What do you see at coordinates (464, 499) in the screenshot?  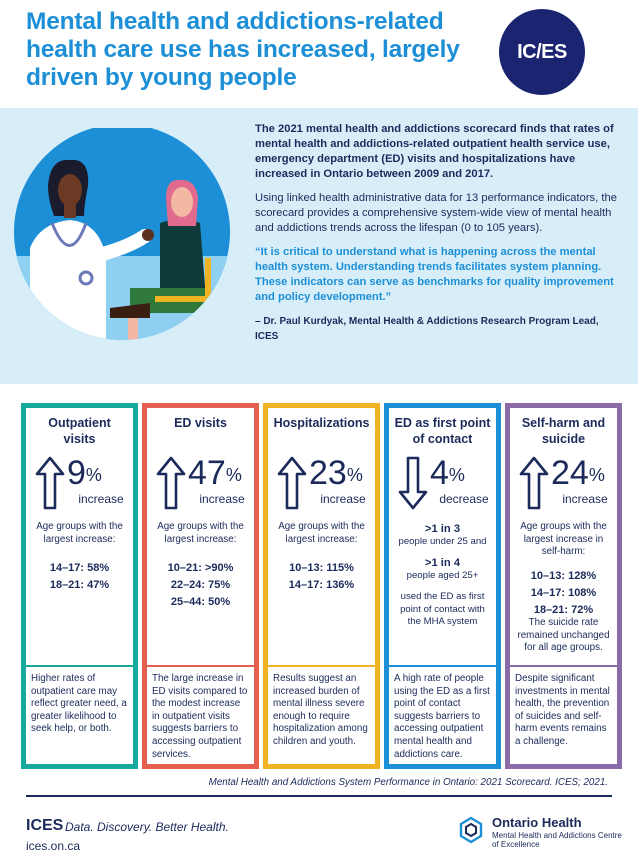 I see `stat-label: decrease` at bounding box center [464, 499].